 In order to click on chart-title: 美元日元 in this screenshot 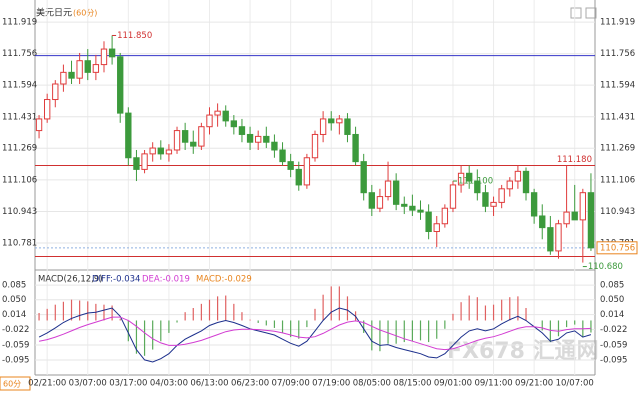, I will do `click(54, 13)`.